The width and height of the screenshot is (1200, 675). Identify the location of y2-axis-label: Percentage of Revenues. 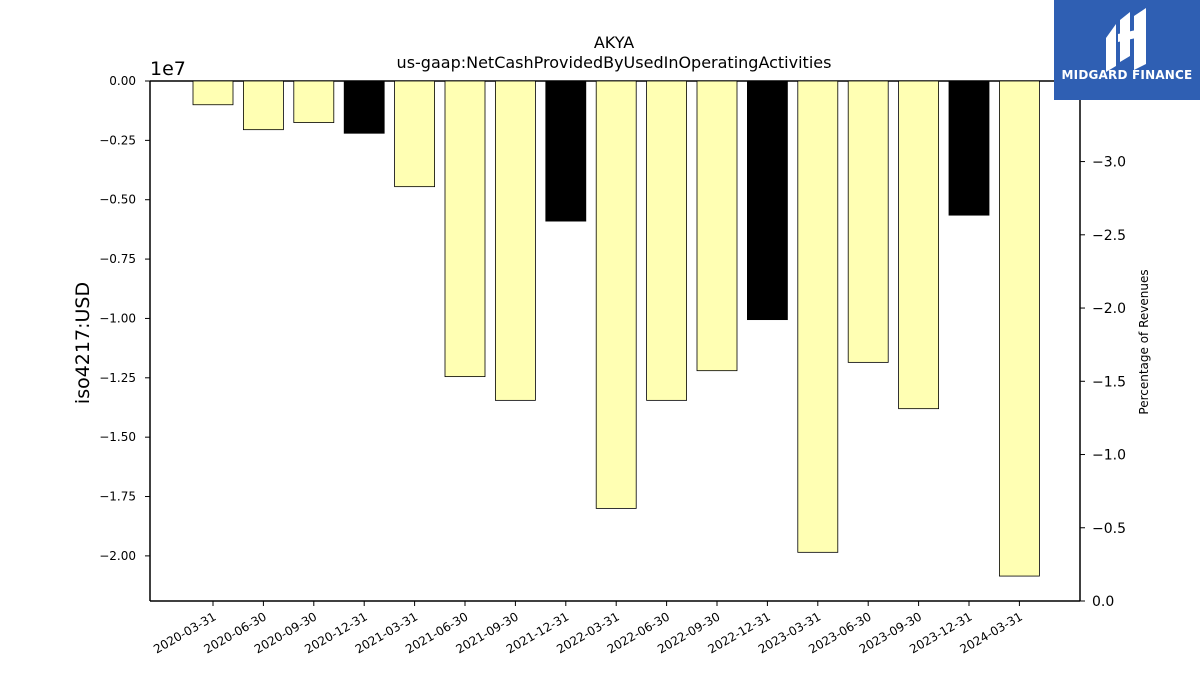
(1144, 341).